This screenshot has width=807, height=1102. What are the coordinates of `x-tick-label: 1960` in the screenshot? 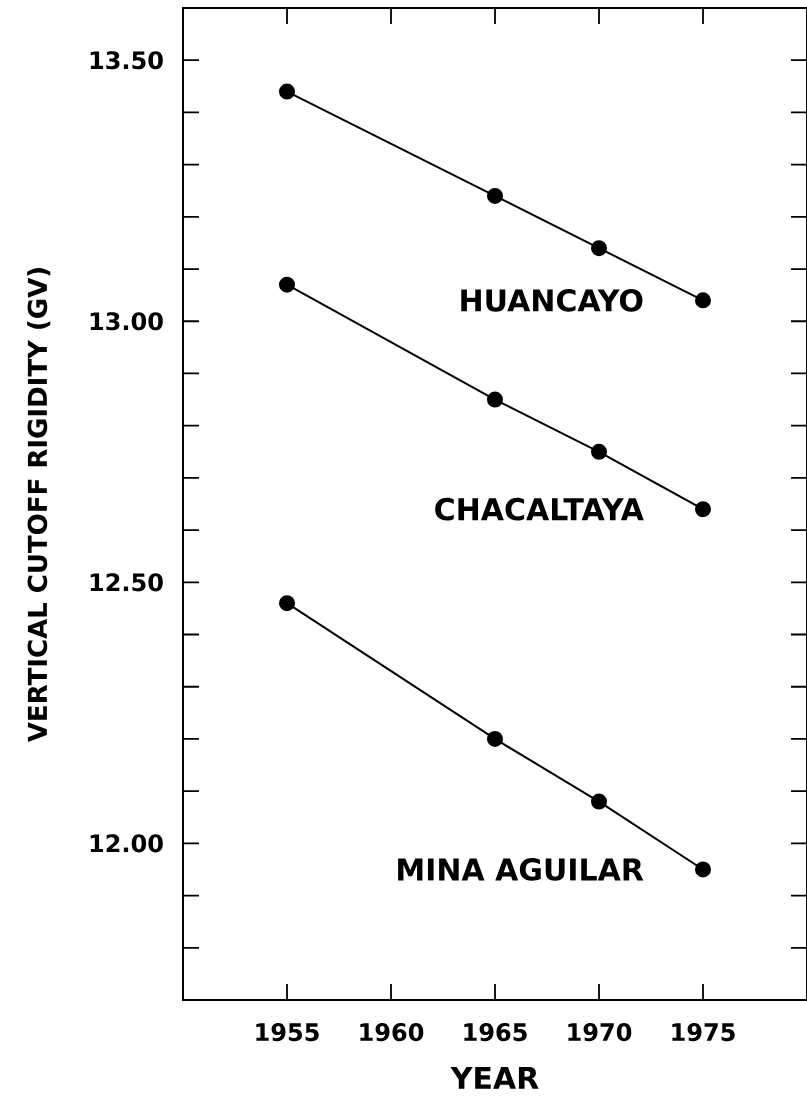 It's located at (392, 1032).